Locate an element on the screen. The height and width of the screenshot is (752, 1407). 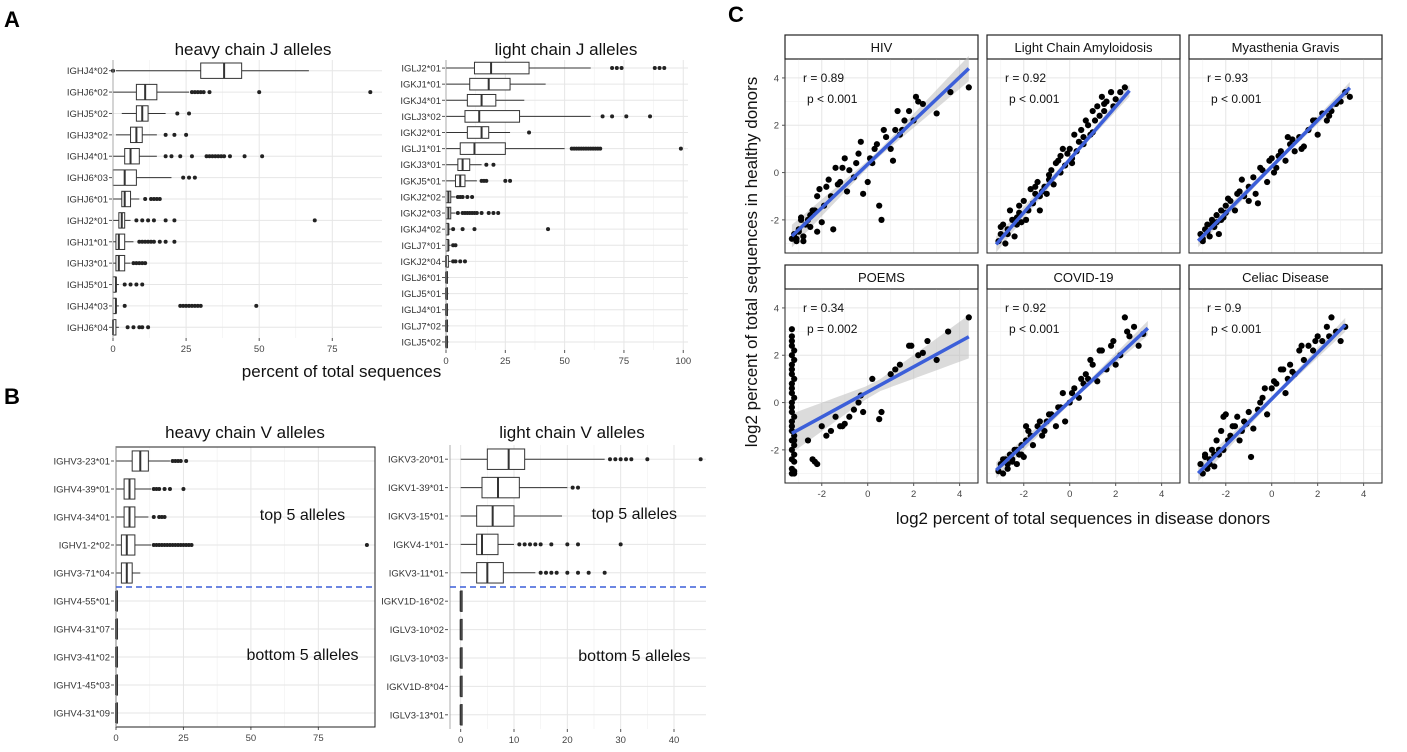
category-label: IGLJ5*01 is located at coordinates (421, 294).